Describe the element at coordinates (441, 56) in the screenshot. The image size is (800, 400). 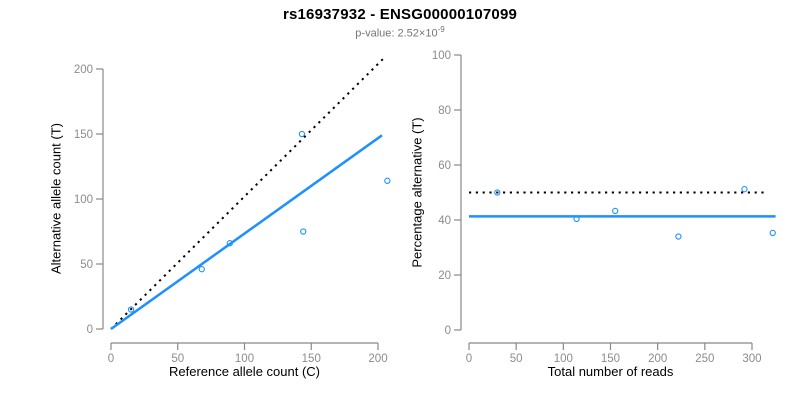
I see `percentage-panel-y-tick-label: 100` at that location.